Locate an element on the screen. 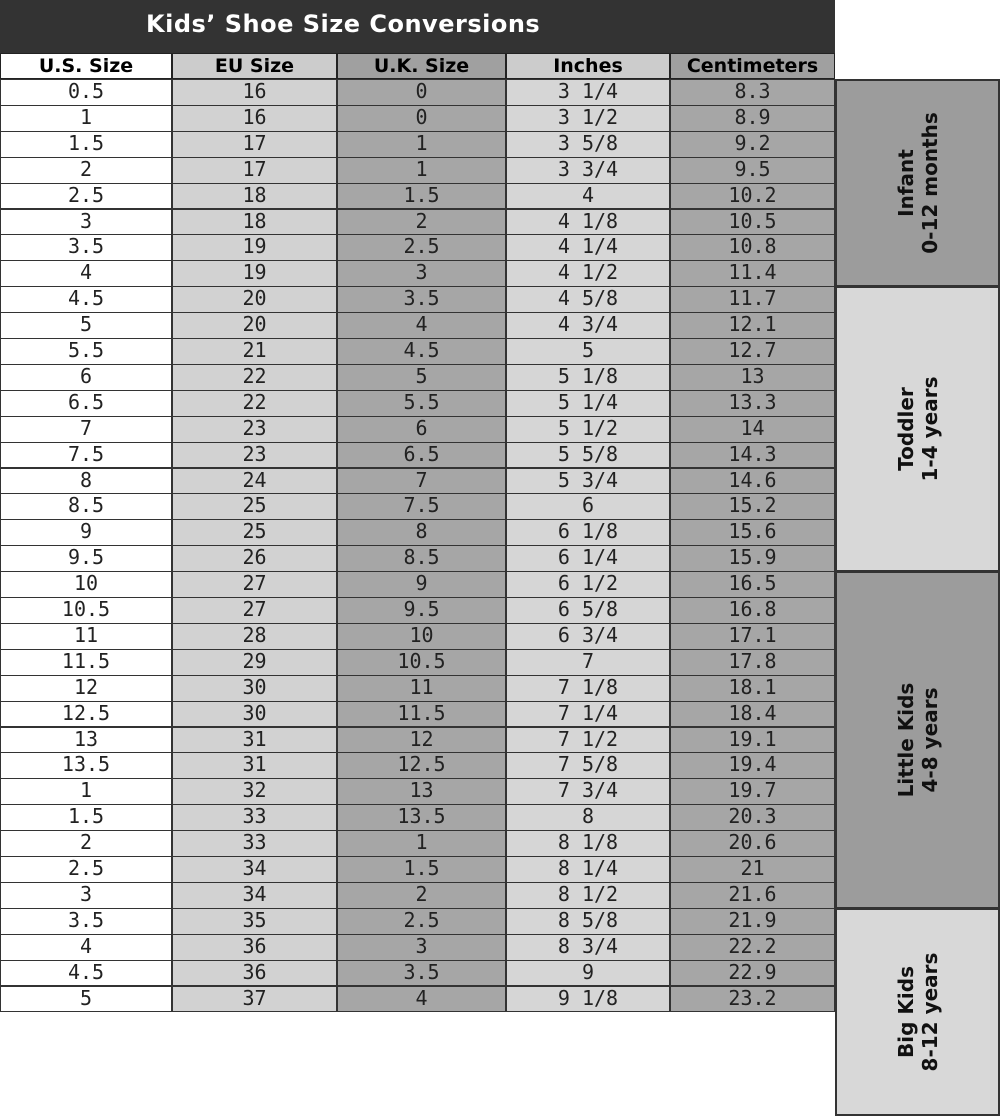 This screenshot has width=1000, height=1116. table-cell: 18.1 is located at coordinates (752, 688).